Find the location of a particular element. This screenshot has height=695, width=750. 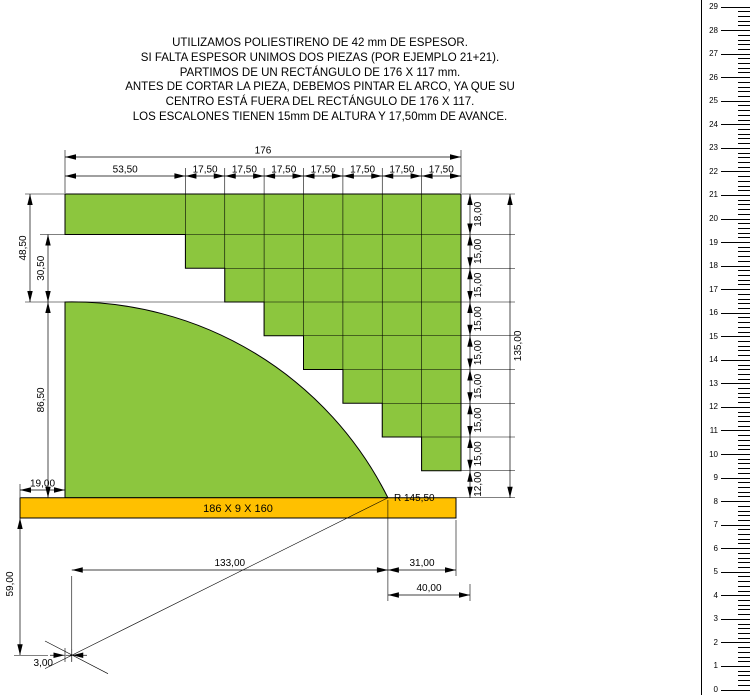

dim-label: 40,00 is located at coordinates (428, 588).